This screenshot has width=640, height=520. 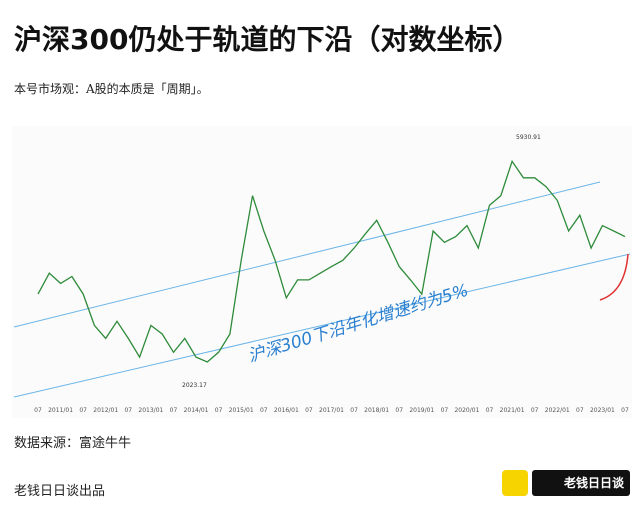 What do you see at coordinates (421, 410) in the screenshot?
I see `x-tick-label: 2019/01` at bounding box center [421, 410].